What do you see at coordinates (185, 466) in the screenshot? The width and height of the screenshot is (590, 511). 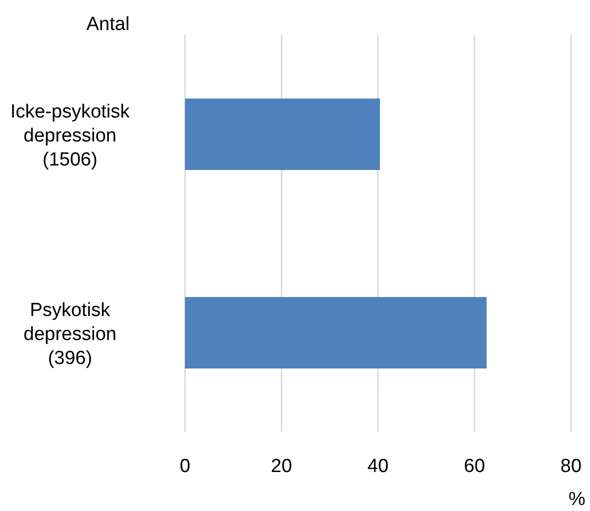 I see `x-tick-label: 0` at bounding box center [185, 466].